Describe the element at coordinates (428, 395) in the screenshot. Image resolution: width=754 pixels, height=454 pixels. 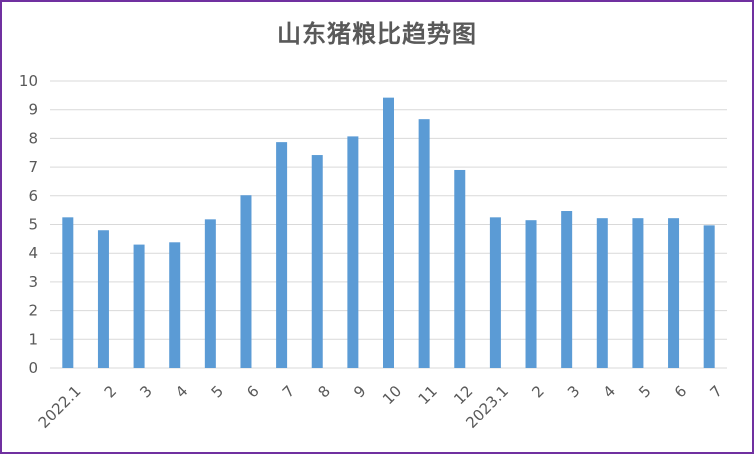
I see `x-tick-label: 11` at that location.